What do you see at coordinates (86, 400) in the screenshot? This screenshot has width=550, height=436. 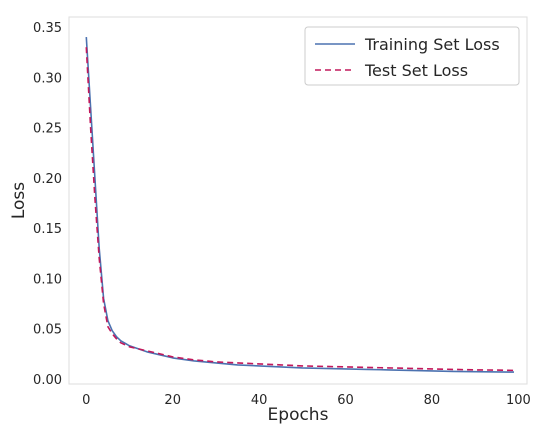 I see `x-tick-label: 0` at bounding box center [86, 400].